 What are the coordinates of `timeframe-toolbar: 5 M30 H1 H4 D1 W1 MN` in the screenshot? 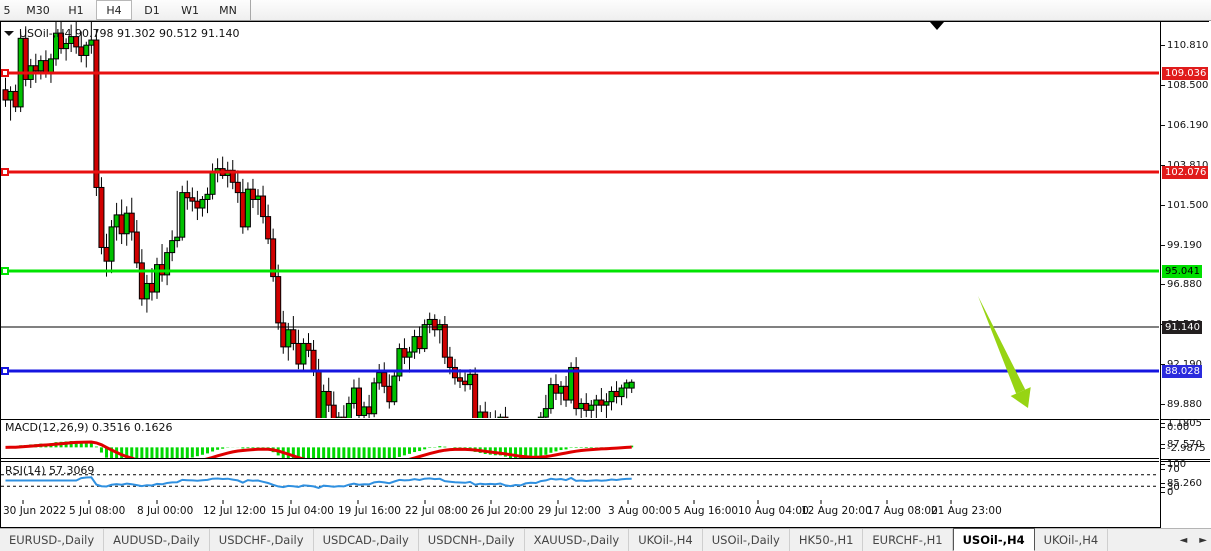 It's located at (605, 10).